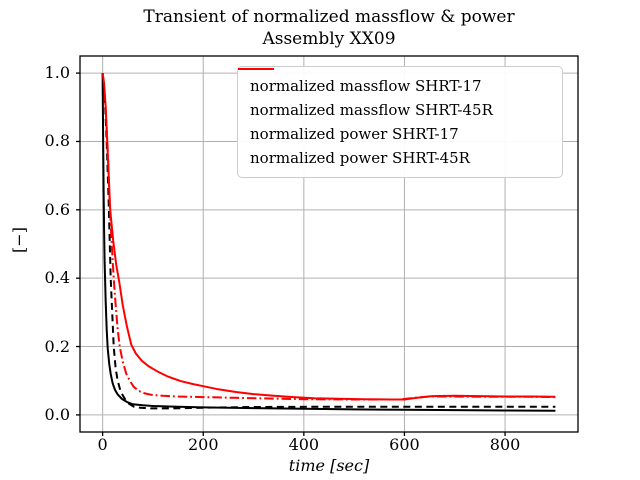 The image size is (640, 480). What do you see at coordinates (57, 73) in the screenshot?
I see `y-tick-label: 1.0` at bounding box center [57, 73].